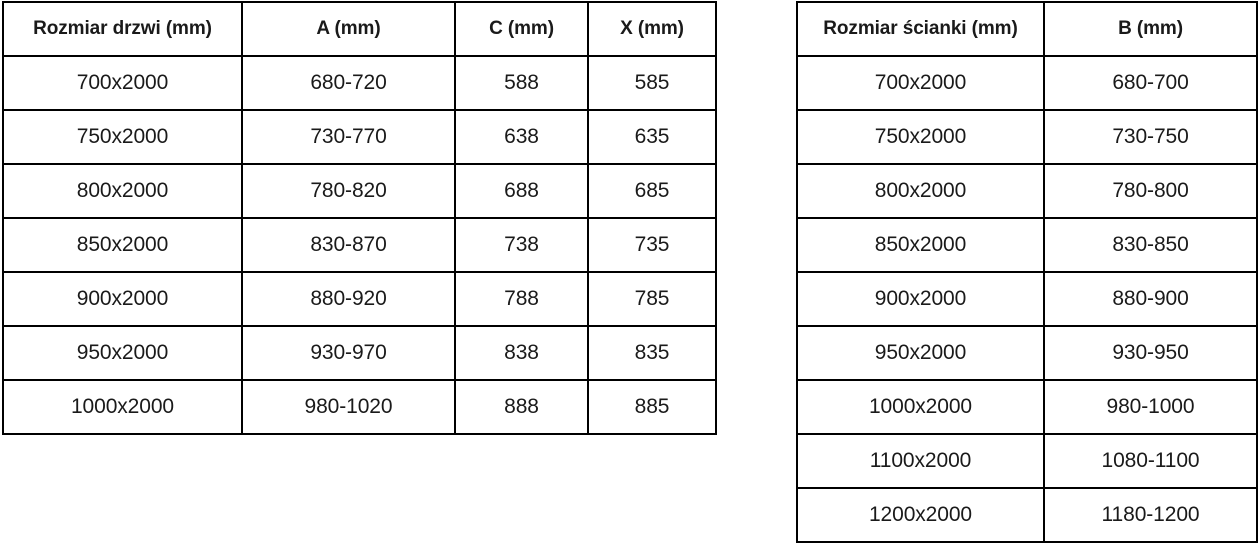 This screenshot has width=1259, height=543. I want to click on cell-a: 680-720, so click(348, 83).